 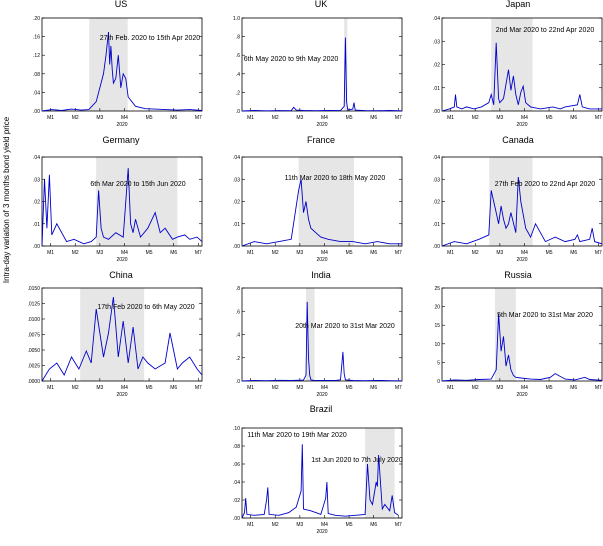 I want to click on panel-title: Canada, so click(x=518, y=140).